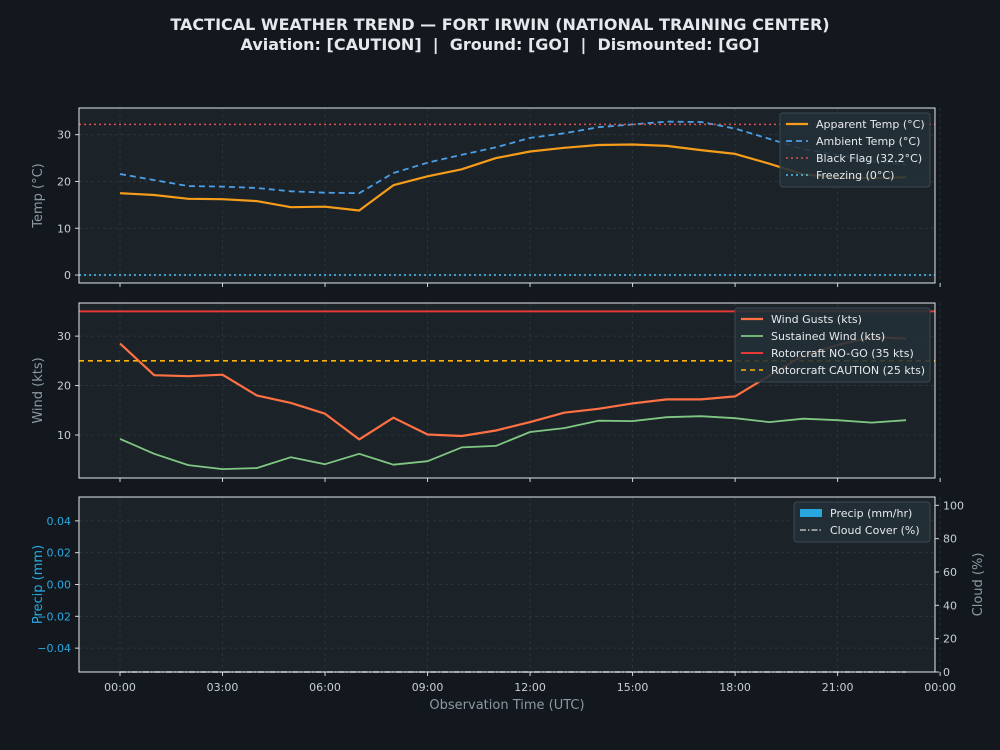 Image resolution: width=1000 pixels, height=750 pixels. I want to click on x-tick-label: 09:00, so click(428, 687).